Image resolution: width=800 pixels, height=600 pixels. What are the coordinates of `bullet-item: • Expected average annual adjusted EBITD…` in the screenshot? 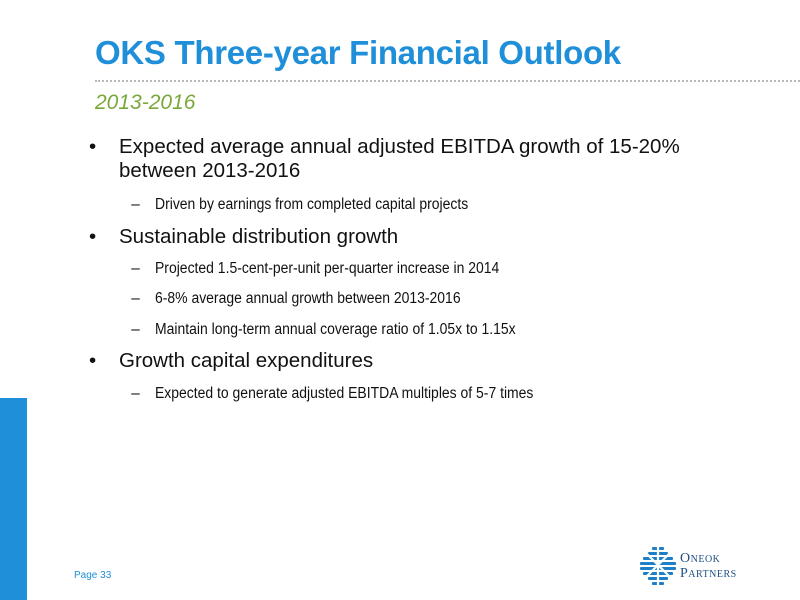 It's located at (414, 159).